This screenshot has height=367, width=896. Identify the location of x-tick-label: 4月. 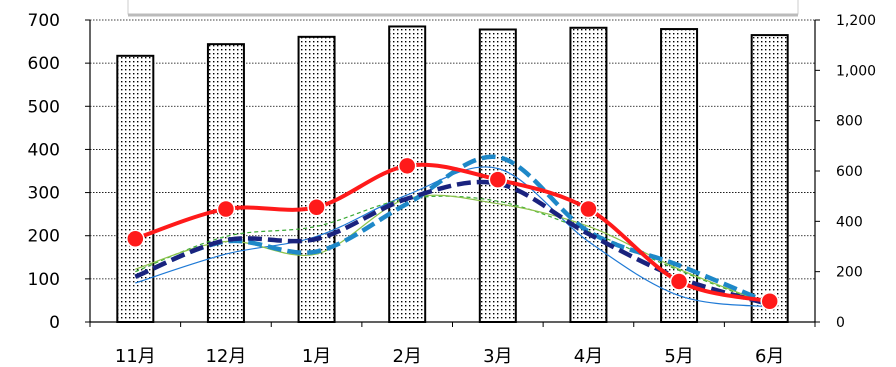
(588, 356).